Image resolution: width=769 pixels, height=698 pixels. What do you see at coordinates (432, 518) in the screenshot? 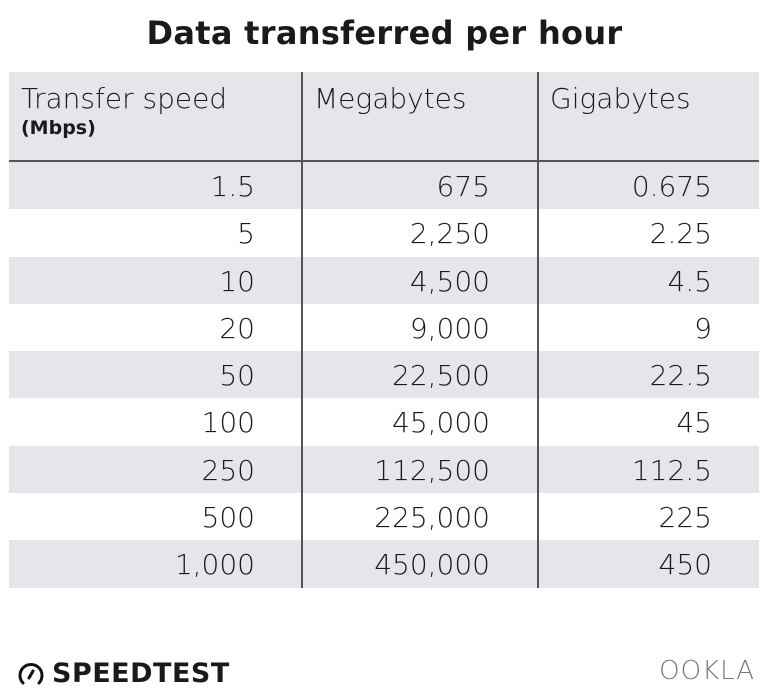
I see `megabytes-cell: 225,000` at bounding box center [432, 518].